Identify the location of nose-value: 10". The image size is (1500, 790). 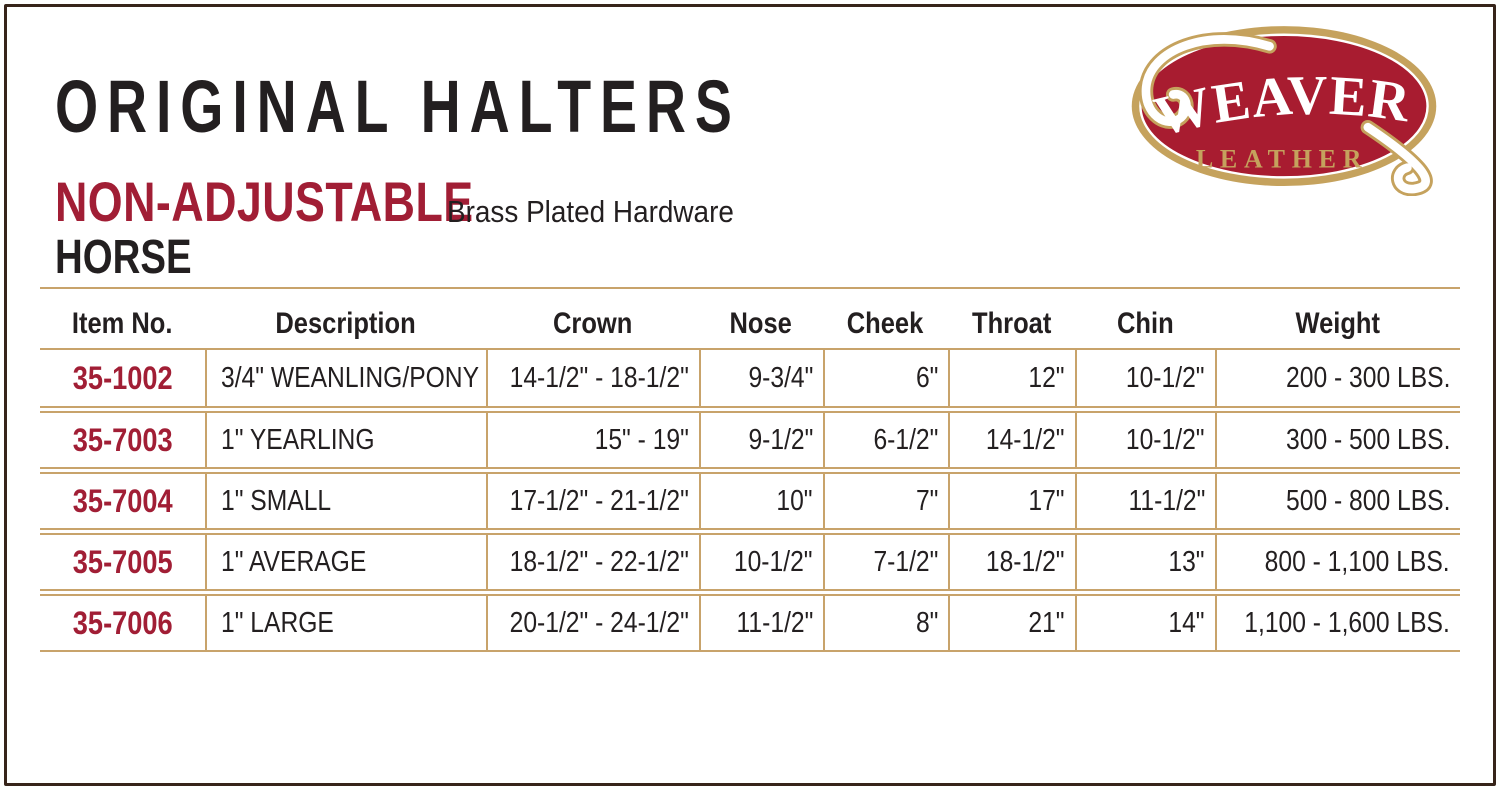
(794, 500).